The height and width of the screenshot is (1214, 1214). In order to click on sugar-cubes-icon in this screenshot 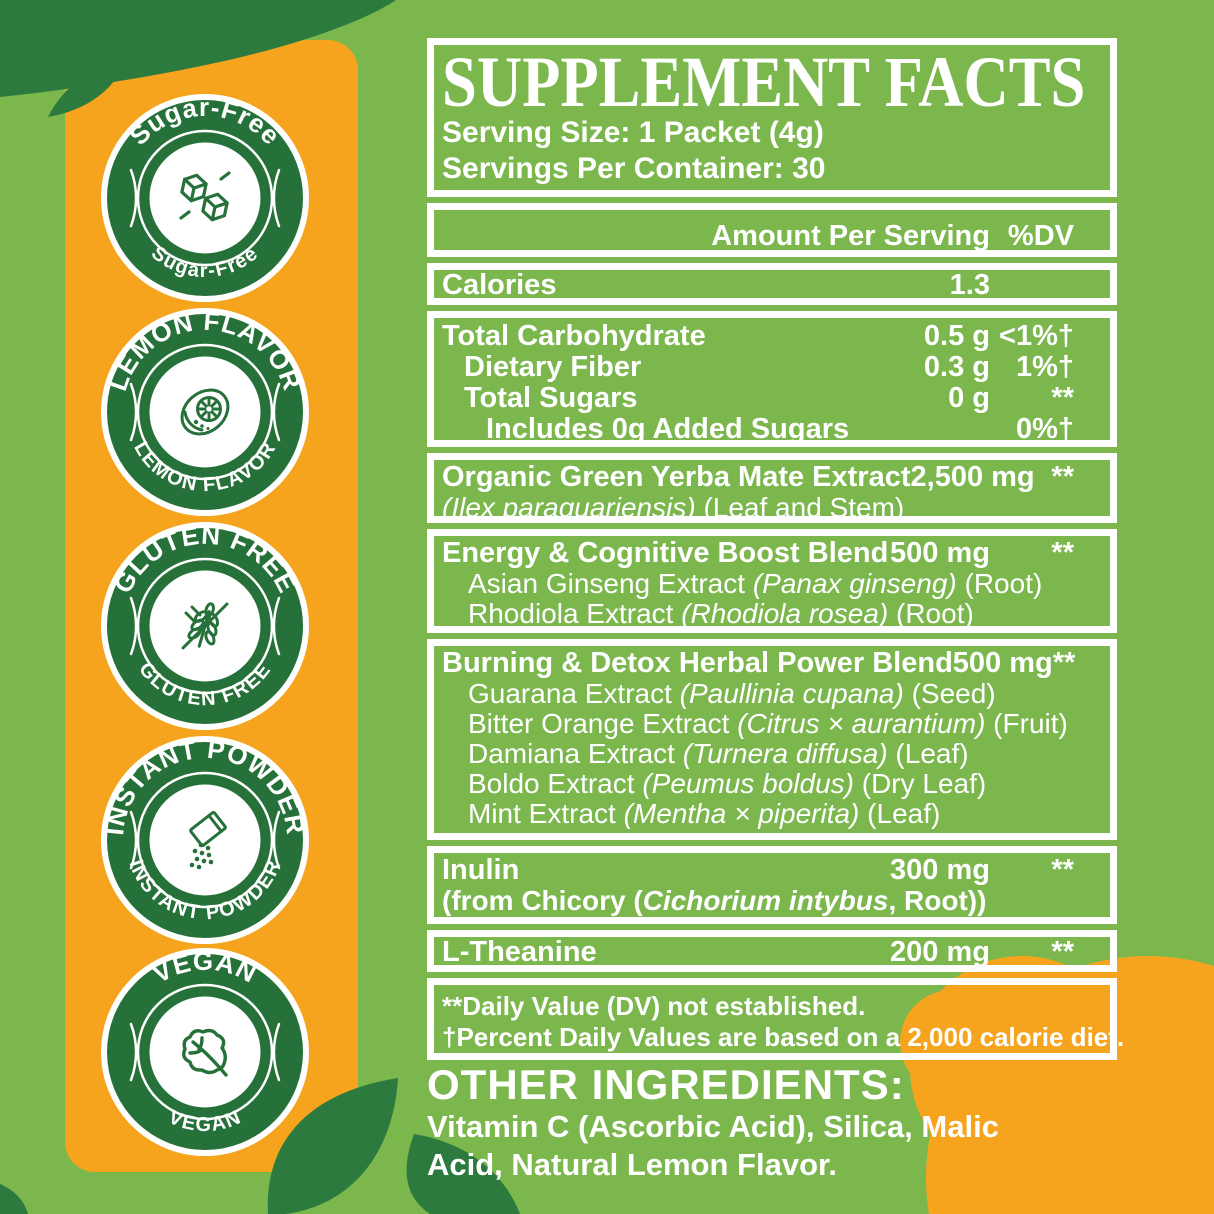, I will do `click(205, 196)`.